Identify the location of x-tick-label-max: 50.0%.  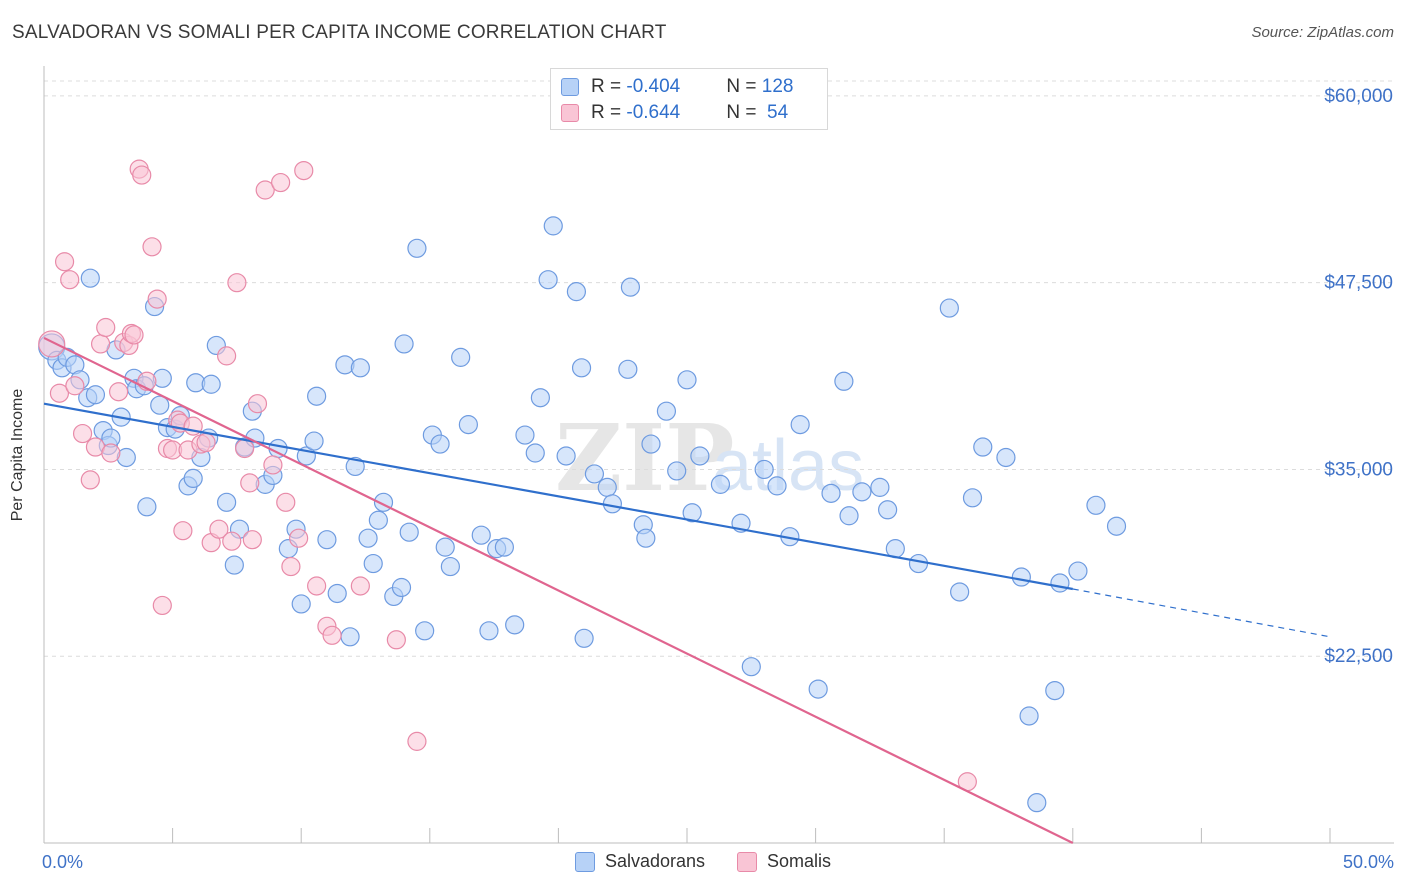
(1368, 862).